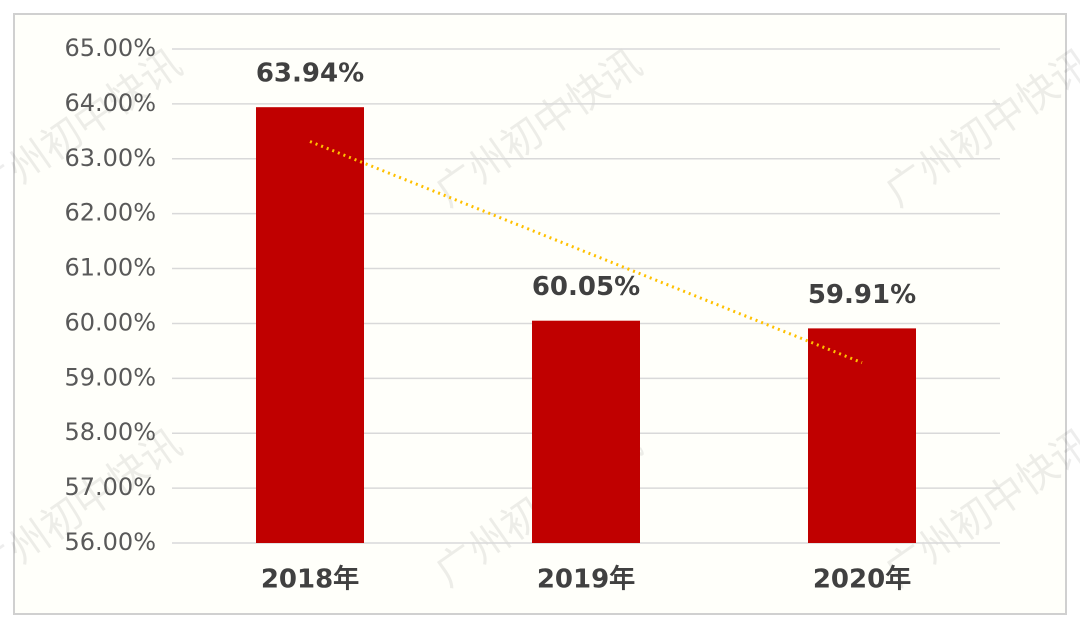 The width and height of the screenshot is (1080, 629). Describe the element at coordinates (110, 487) in the screenshot. I see `y-tick-label: 57.00%` at that location.